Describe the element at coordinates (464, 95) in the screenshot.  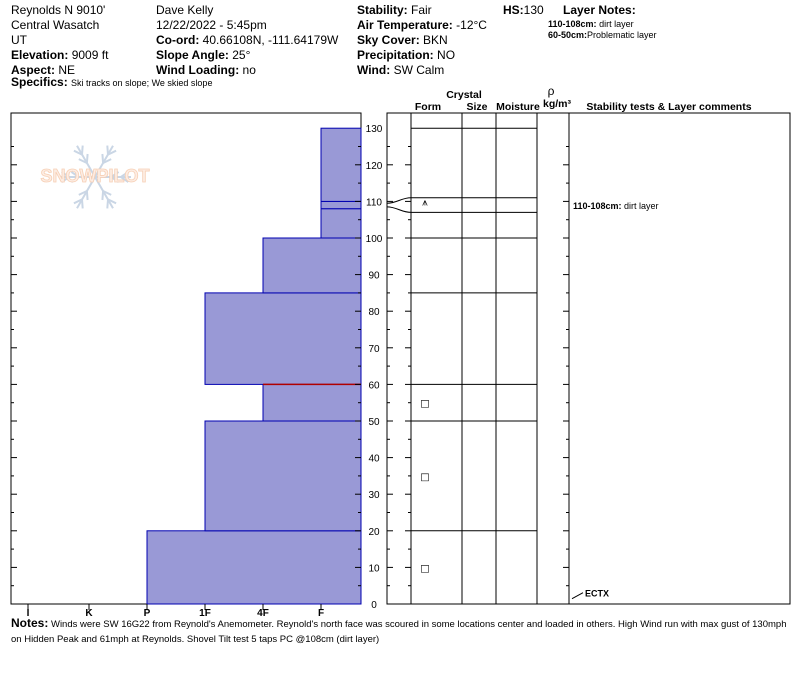
I see `header-crystal: Crystal` at that location.